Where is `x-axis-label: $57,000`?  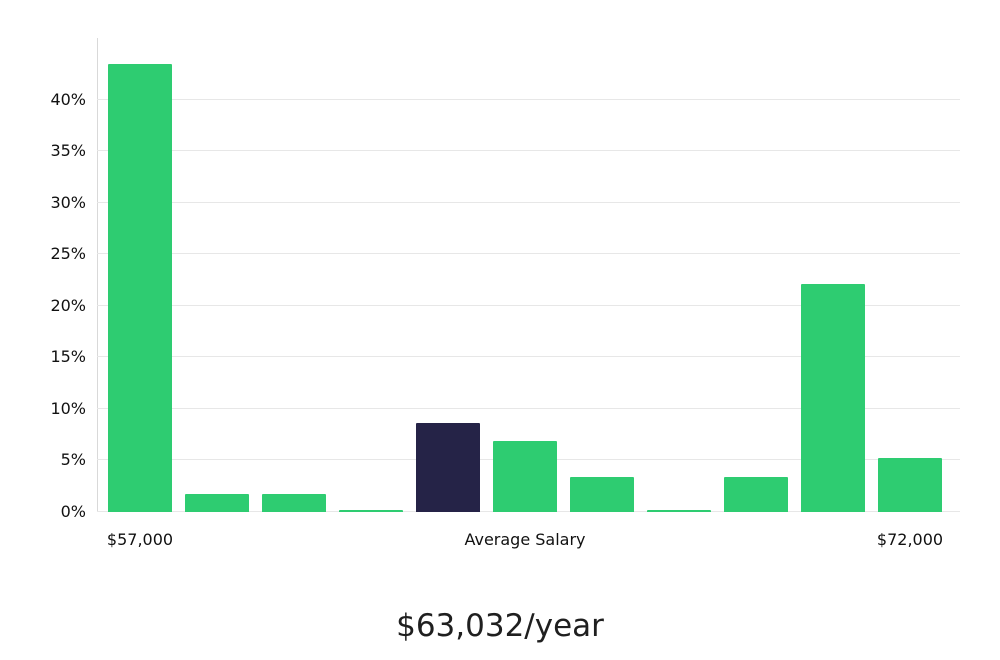
x-axis-label: $57,000 is located at coordinates (140, 539).